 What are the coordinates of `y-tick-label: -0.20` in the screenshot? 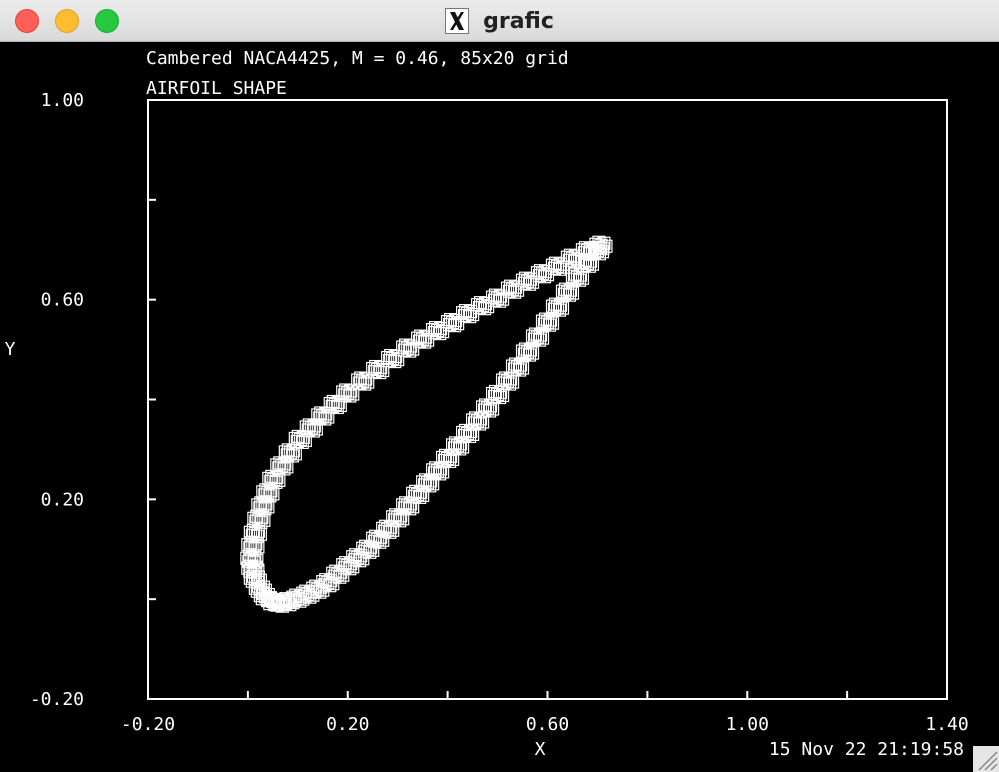 It's located at (57, 699).